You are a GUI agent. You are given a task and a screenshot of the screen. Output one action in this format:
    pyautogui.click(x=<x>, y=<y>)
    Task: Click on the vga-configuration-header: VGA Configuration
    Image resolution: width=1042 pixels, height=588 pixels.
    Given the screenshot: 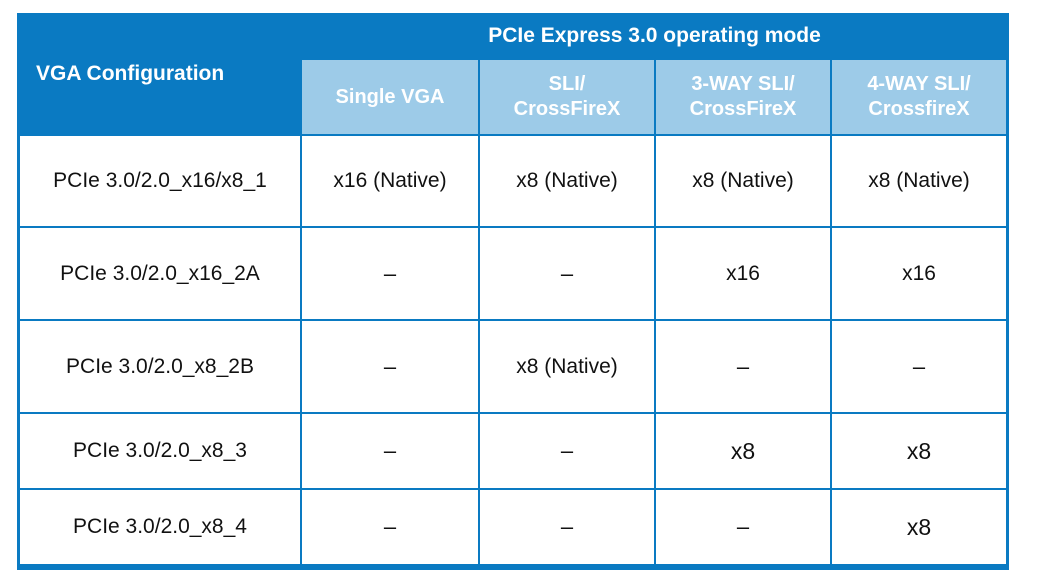 What is the action you would take?
    pyautogui.click(x=130, y=73)
    